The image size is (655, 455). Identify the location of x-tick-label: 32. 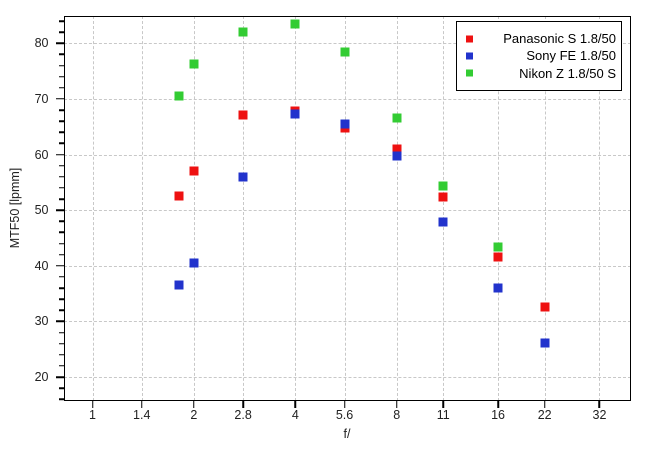
(599, 414).